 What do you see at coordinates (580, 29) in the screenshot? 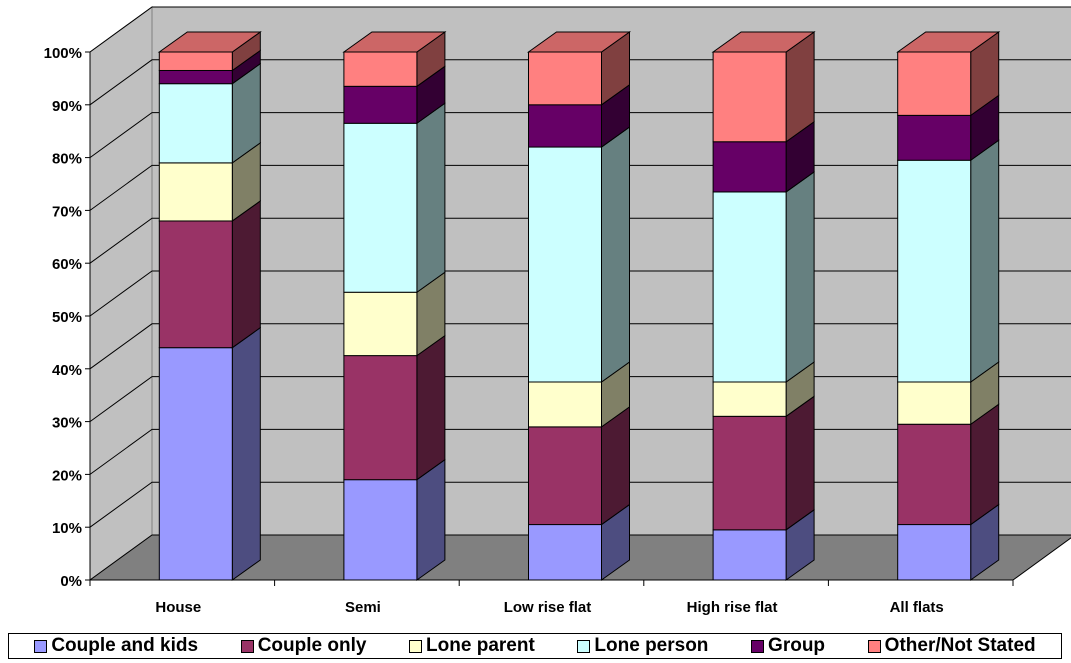
I see `gridline` at bounding box center [580, 29].